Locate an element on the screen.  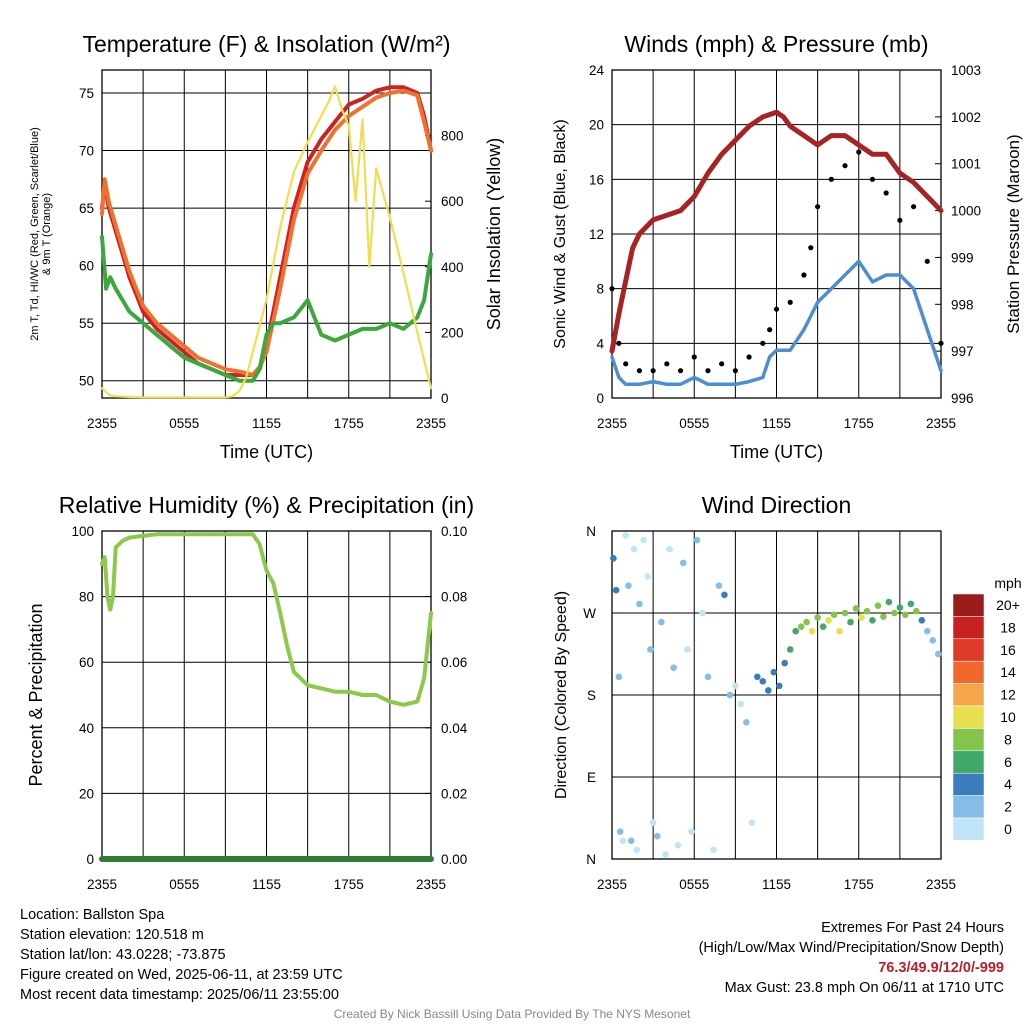
y-tick-label-right: 0.02 is located at coordinates (454, 793).